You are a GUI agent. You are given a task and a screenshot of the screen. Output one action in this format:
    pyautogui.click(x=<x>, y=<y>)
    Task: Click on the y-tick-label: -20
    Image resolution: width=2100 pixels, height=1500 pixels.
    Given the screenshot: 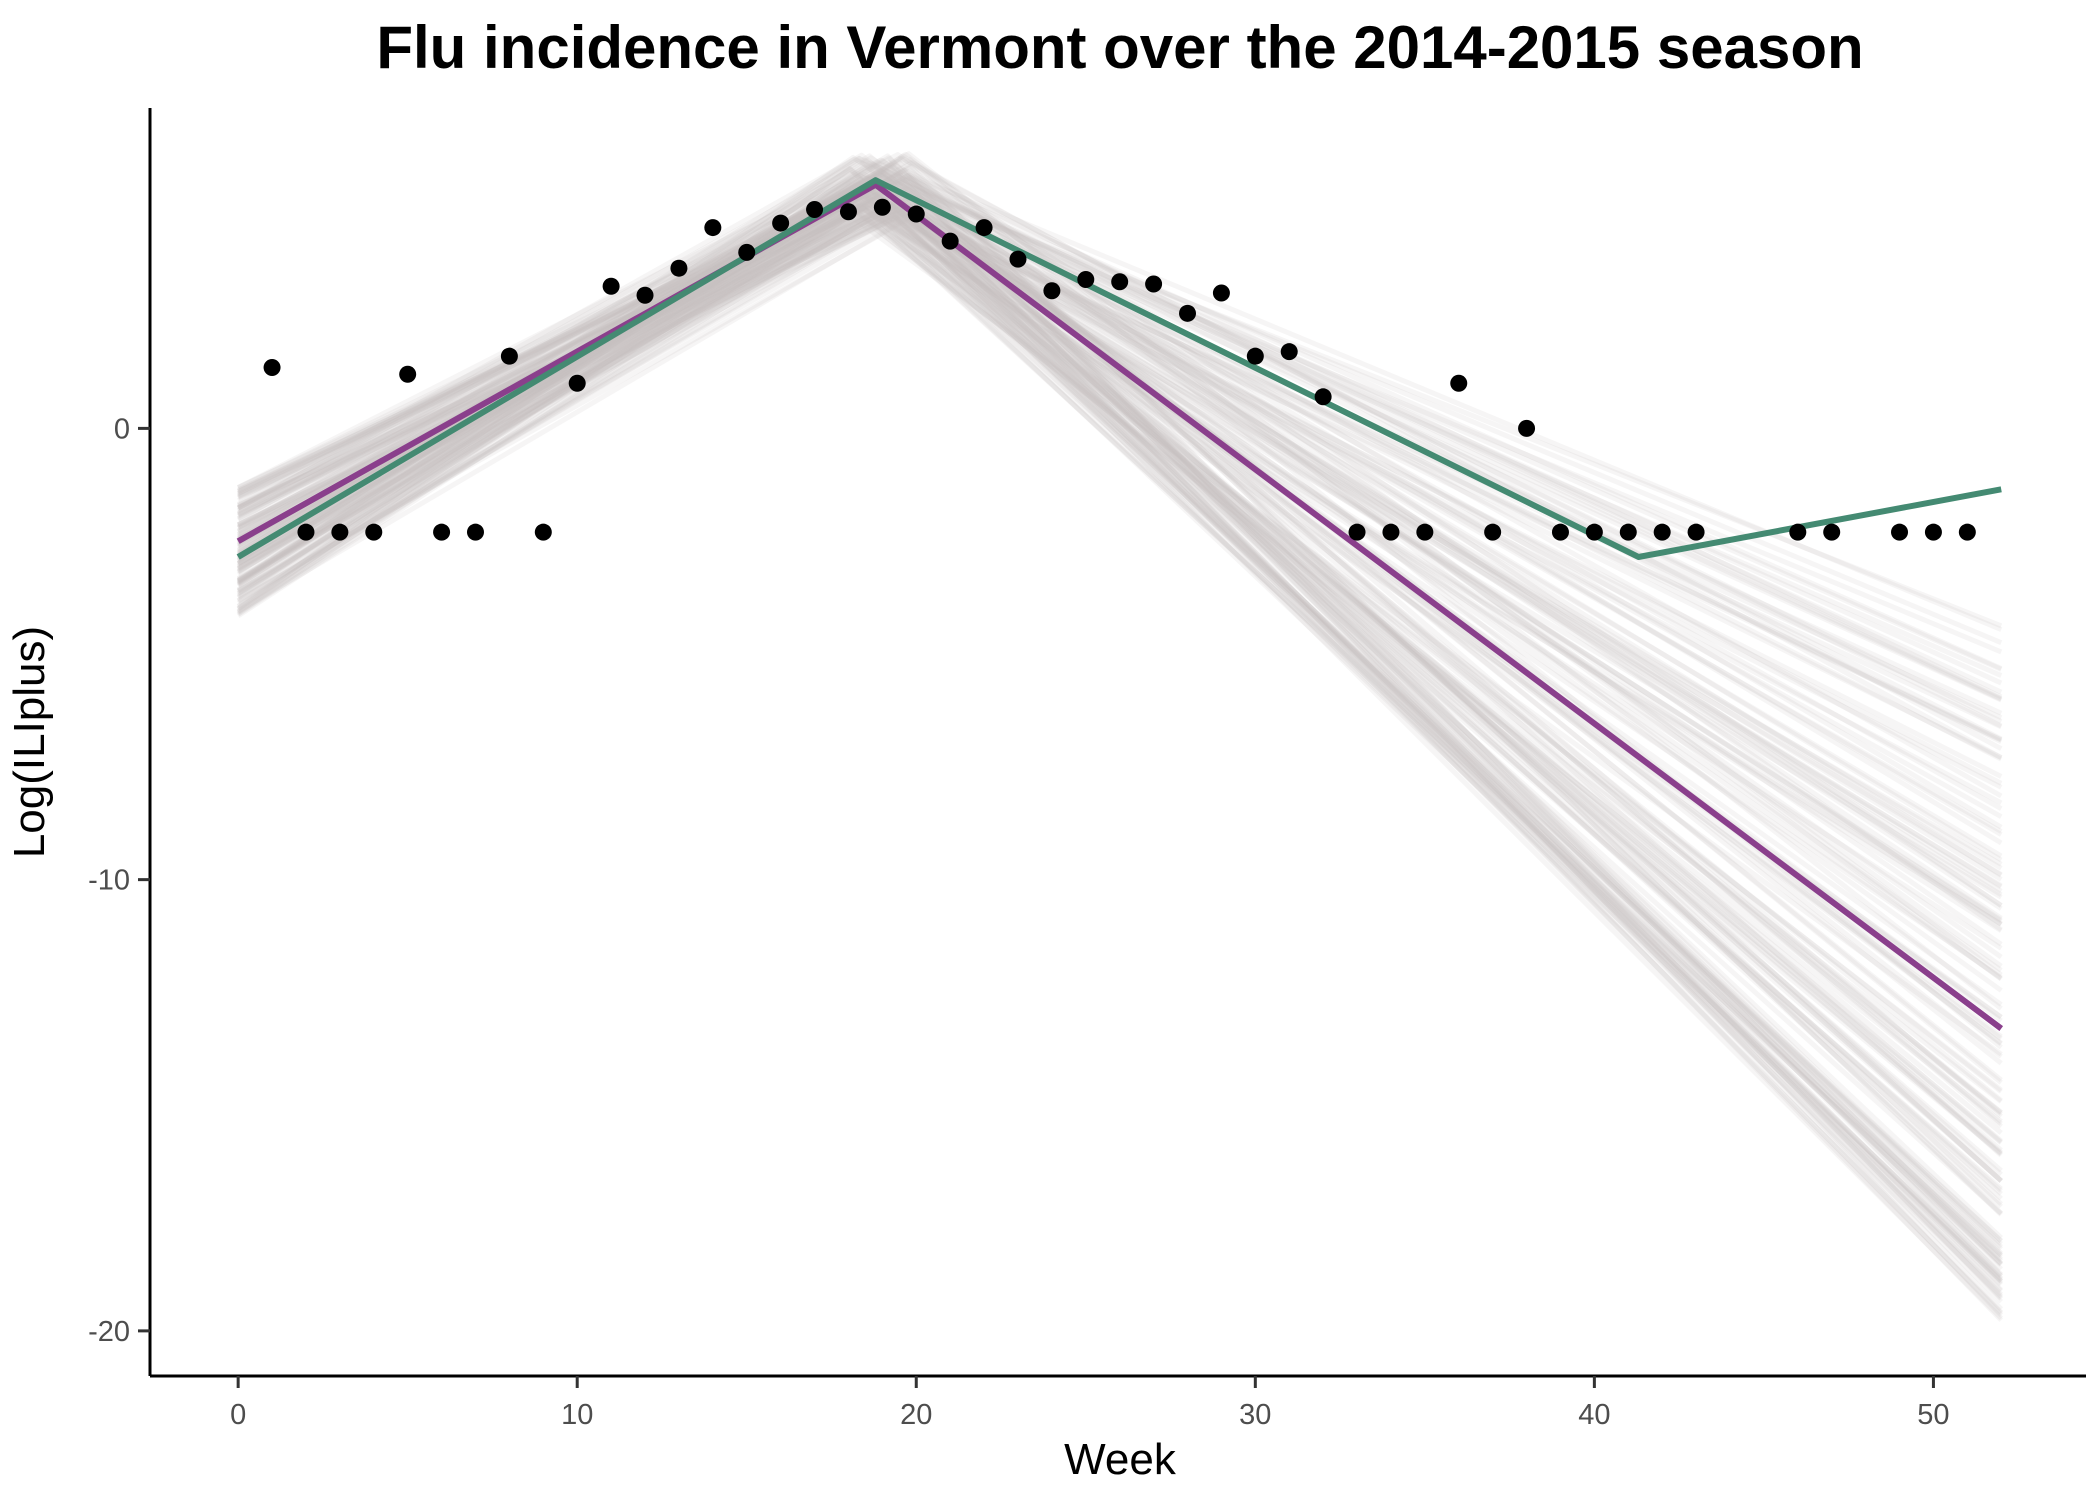 What is the action you would take?
    pyautogui.click(x=109, y=1332)
    